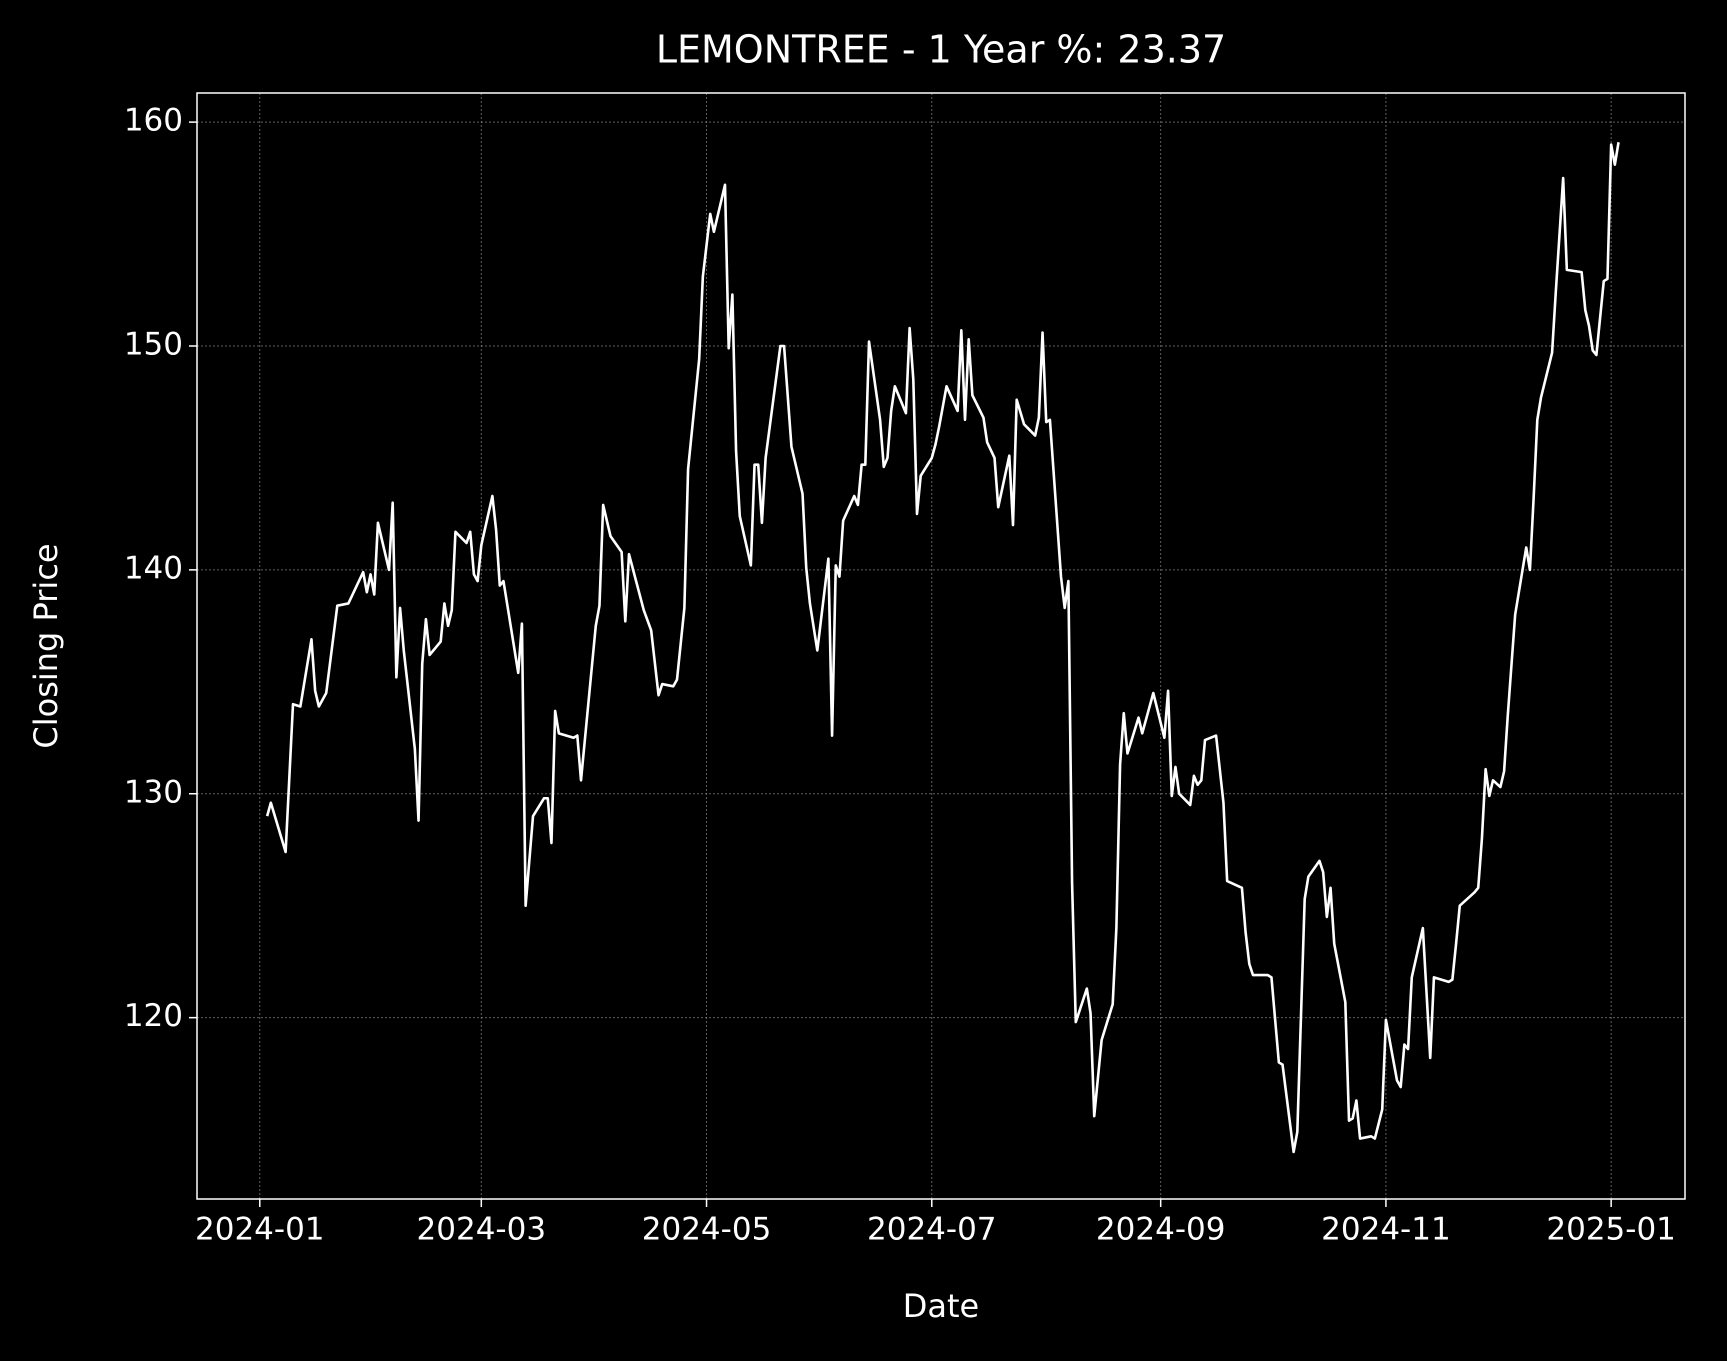 The image size is (1727, 1361). Describe the element at coordinates (1386, 1230) in the screenshot. I see `x-tick-label: 2024-11` at that location.